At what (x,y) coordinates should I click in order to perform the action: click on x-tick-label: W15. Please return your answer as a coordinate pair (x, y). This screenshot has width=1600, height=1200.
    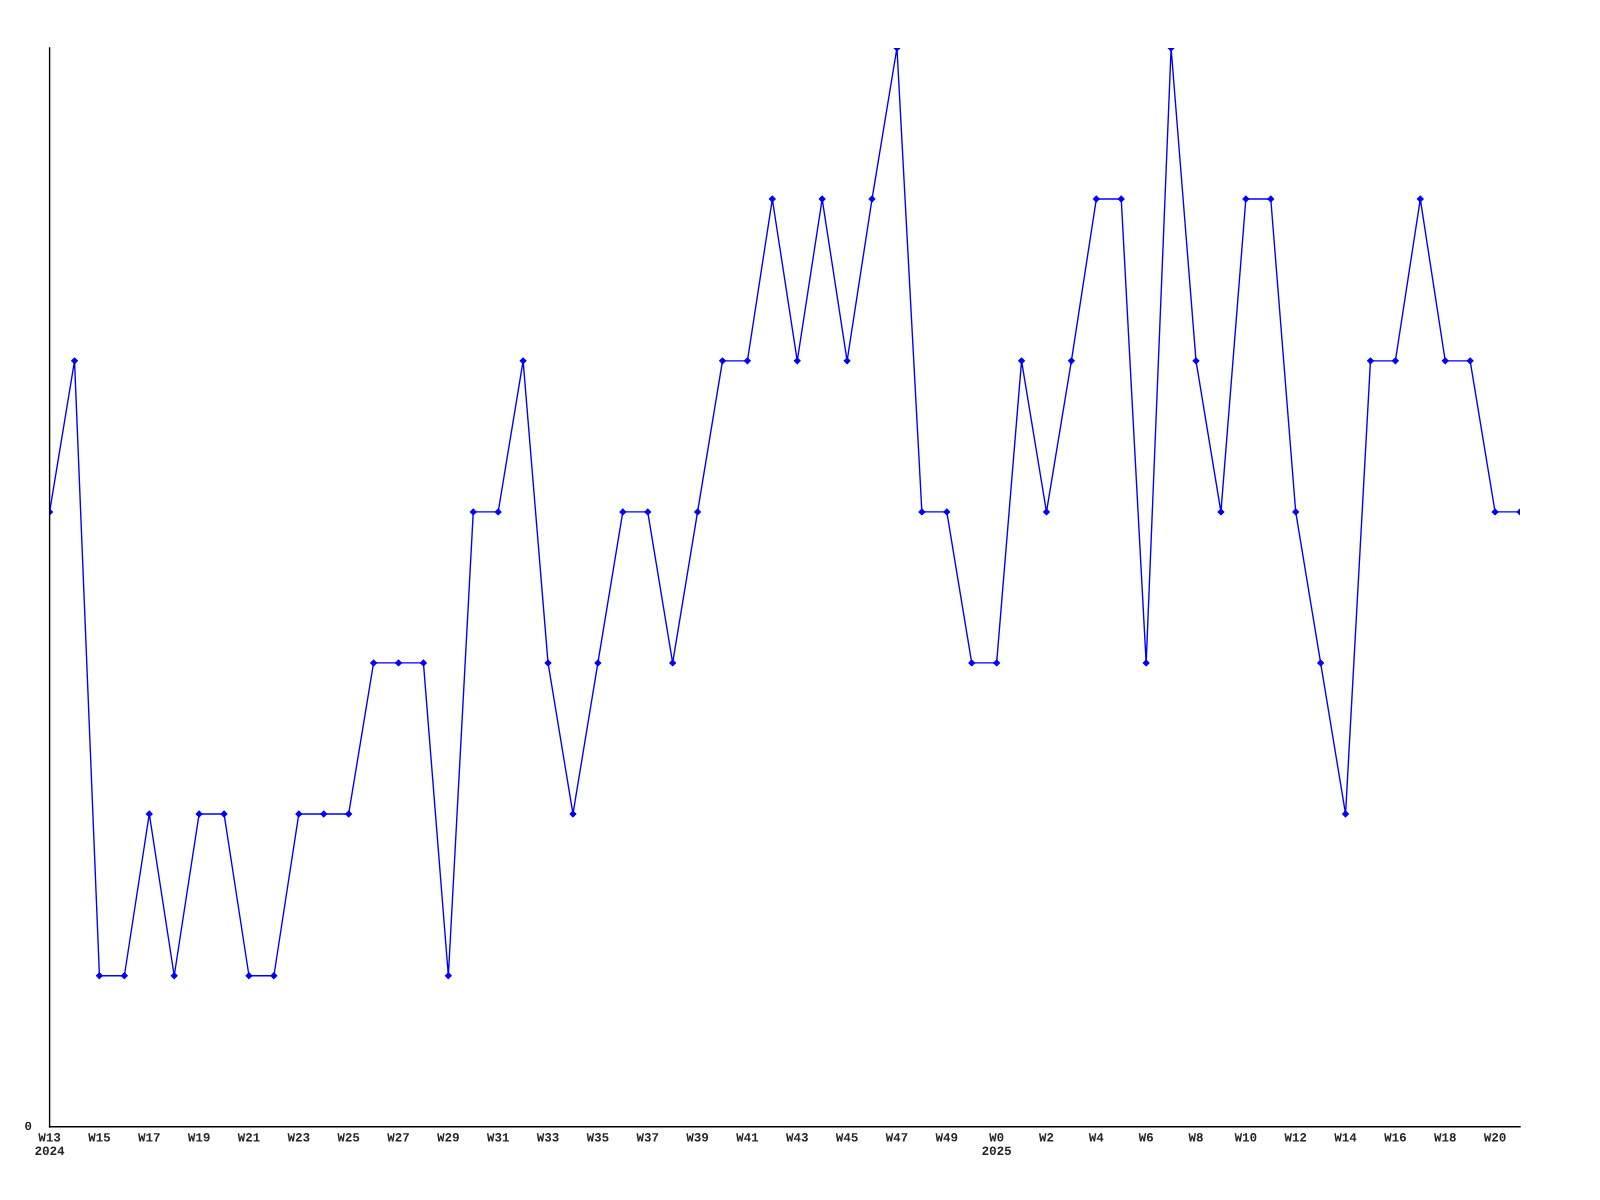
    Looking at the image, I should click on (99, 1137).